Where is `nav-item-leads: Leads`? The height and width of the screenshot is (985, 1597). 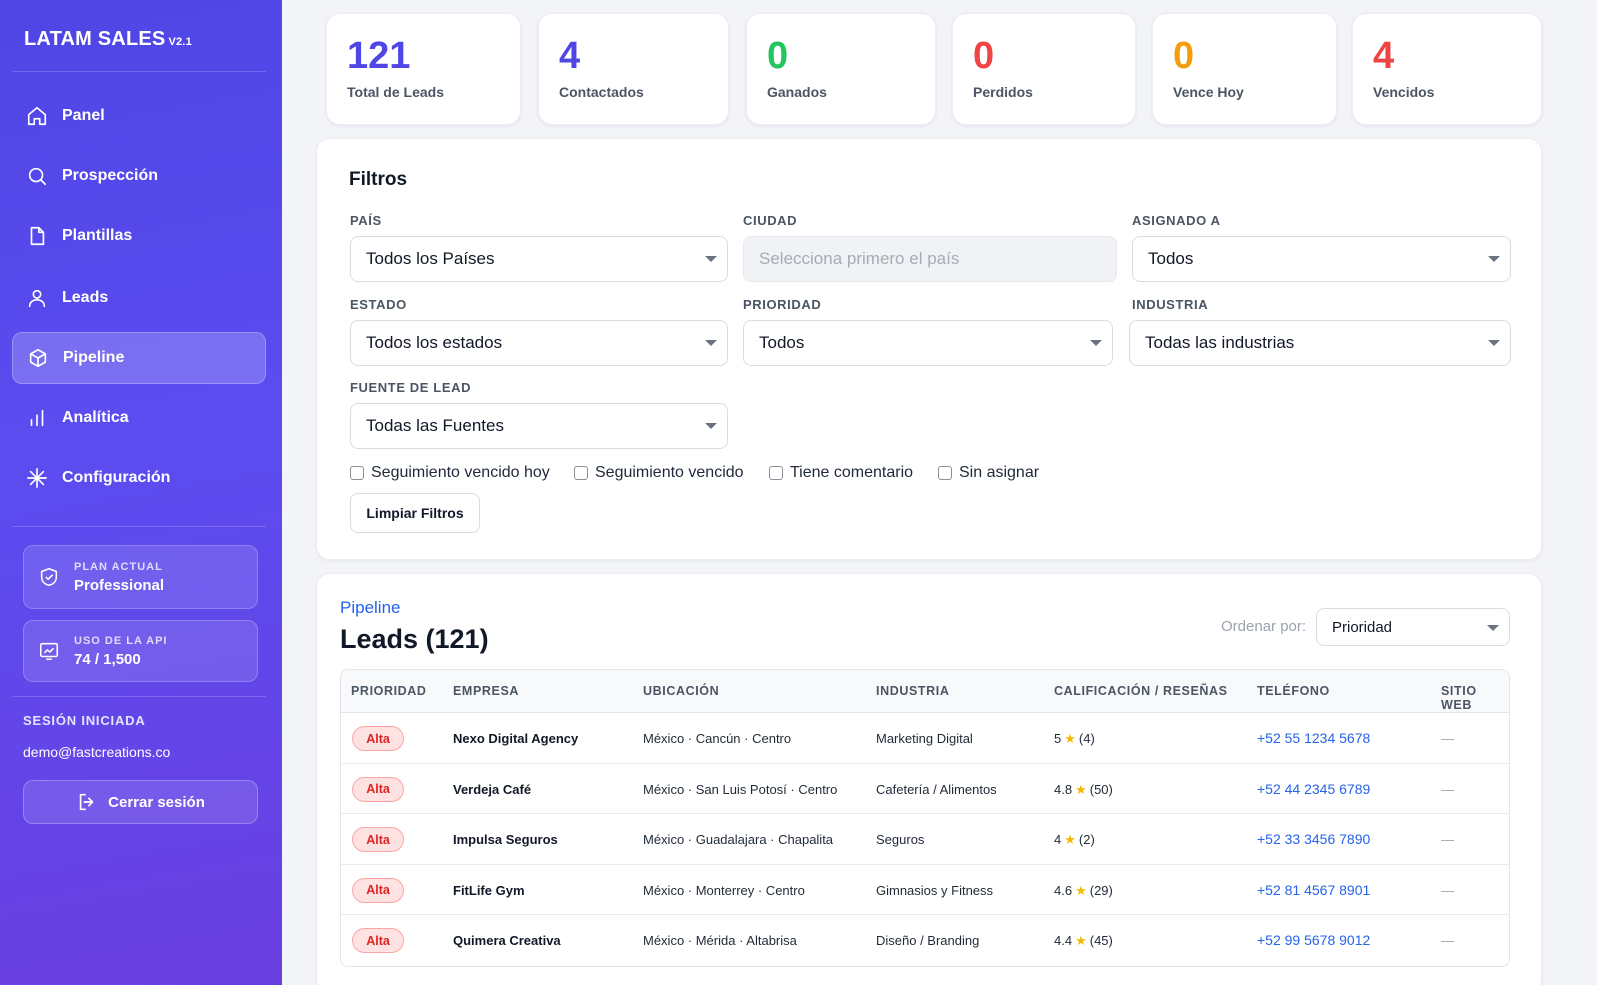 nav-item-leads: Leads is located at coordinates (139, 298).